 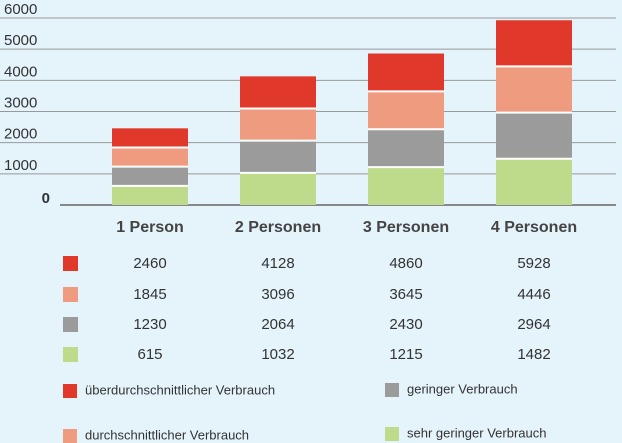 I want to click on data-label: 1215, so click(x=405, y=354).